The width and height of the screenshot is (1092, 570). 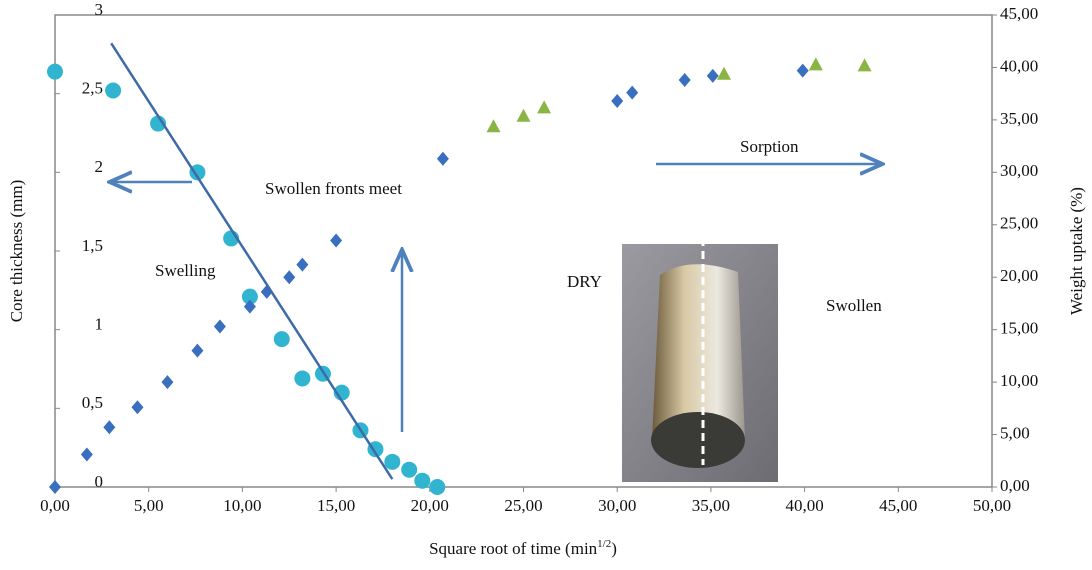 What do you see at coordinates (333, 188) in the screenshot?
I see `annotation: Swollen fronts meet` at bounding box center [333, 188].